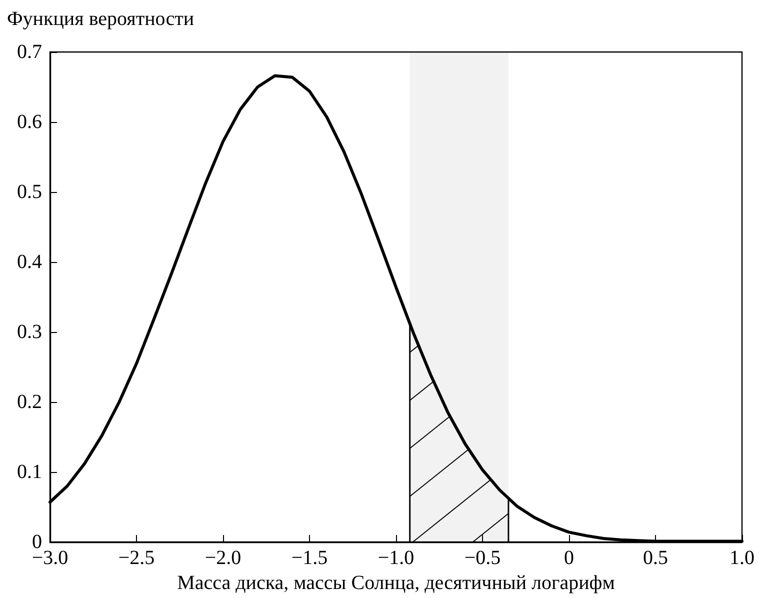  Describe the element at coordinates (223, 558) in the screenshot. I see `x-tick-label: −2.0` at that location.